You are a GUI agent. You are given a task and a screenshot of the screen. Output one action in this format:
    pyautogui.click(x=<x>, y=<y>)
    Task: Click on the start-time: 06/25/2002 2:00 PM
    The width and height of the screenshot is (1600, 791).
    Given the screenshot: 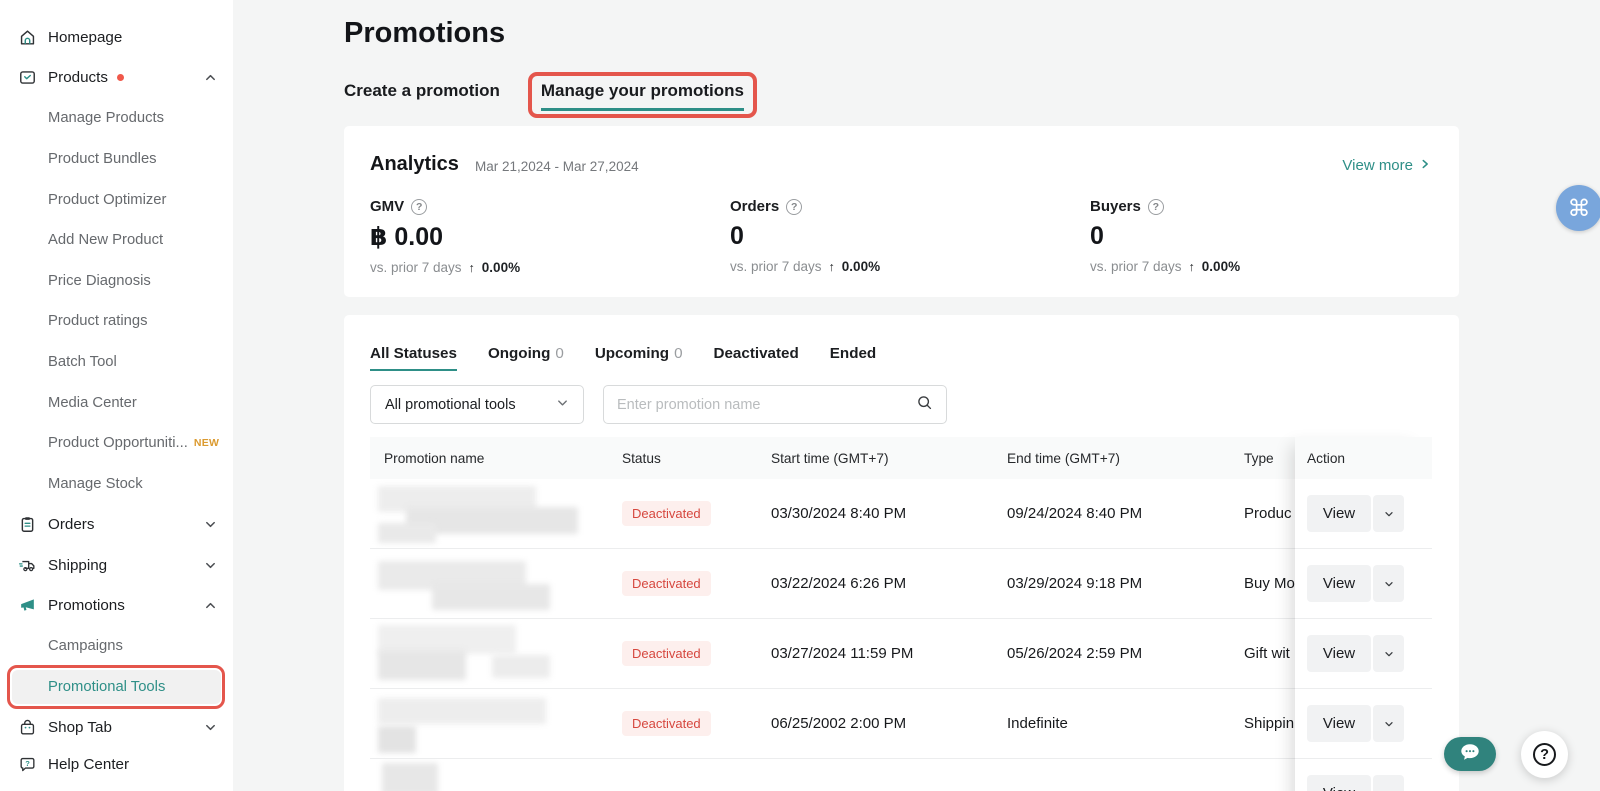 What is the action you would take?
    pyautogui.click(x=839, y=723)
    